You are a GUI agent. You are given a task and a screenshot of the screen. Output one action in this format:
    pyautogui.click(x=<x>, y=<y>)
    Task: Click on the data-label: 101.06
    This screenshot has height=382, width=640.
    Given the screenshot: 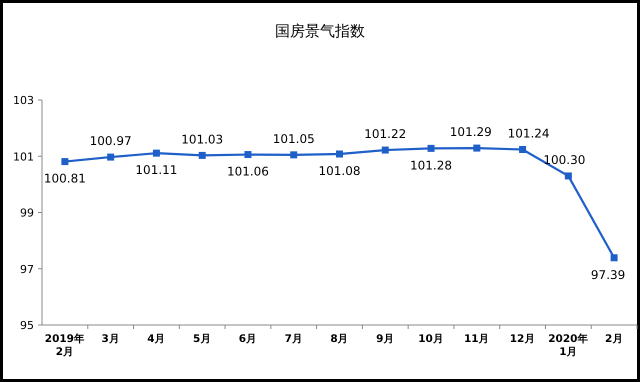 What is the action you would take?
    pyautogui.click(x=247, y=171)
    